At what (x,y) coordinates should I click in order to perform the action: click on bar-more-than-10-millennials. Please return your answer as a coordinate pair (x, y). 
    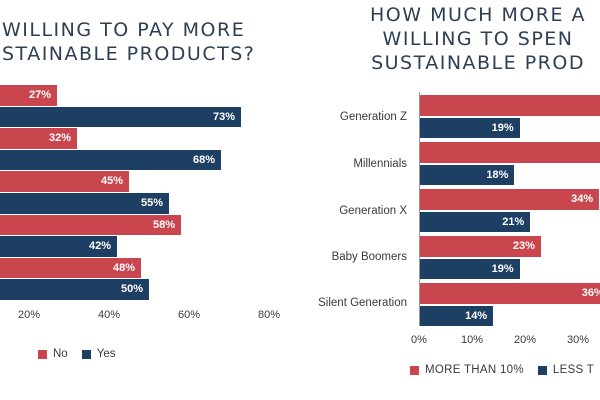
    Looking at the image, I should click on (510, 152).